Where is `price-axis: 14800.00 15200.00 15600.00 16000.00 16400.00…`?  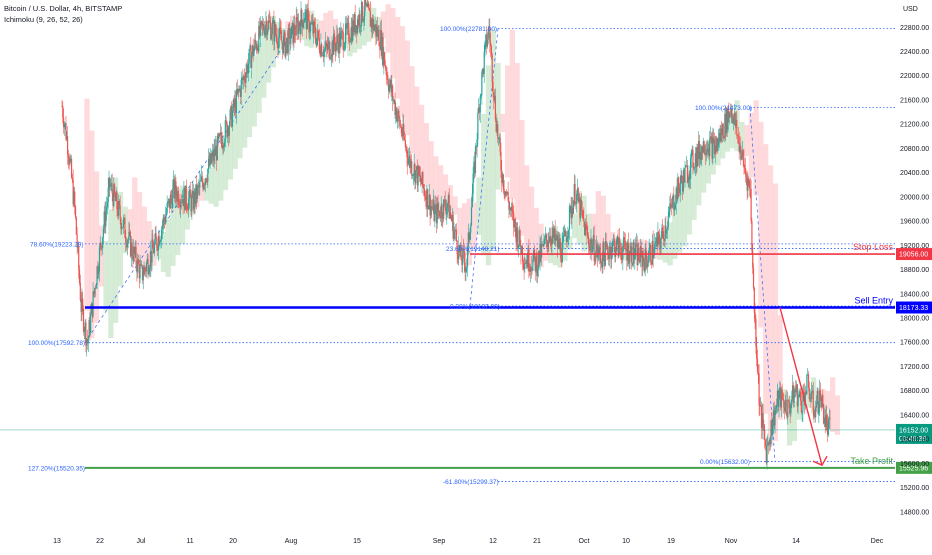 price-axis: 14800.00 15200.00 15600.00 16000.00 16400.00… is located at coordinates (914, 271).